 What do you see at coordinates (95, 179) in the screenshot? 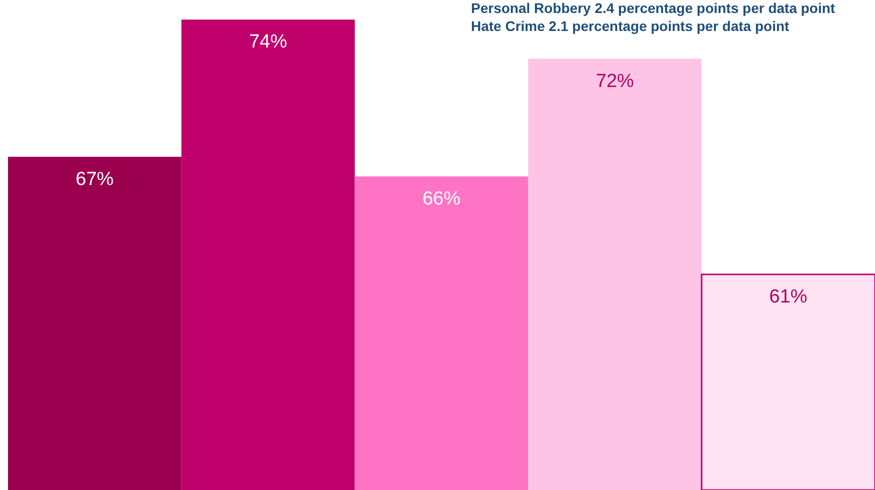
I see `data-label: 67%` at bounding box center [95, 179].